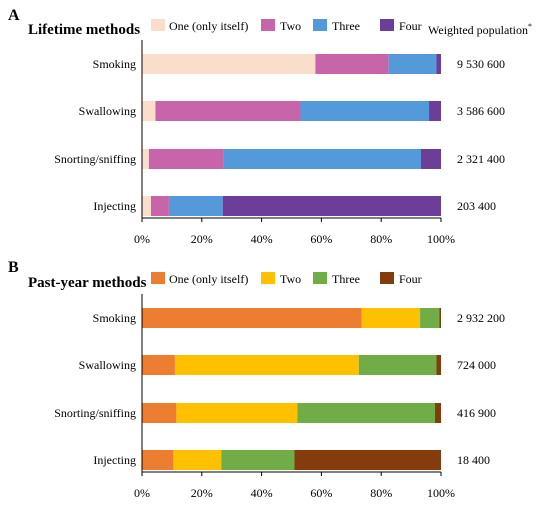 The width and height of the screenshot is (550, 511). What do you see at coordinates (481, 159) in the screenshot?
I see `population-value: 2 321 400` at bounding box center [481, 159].